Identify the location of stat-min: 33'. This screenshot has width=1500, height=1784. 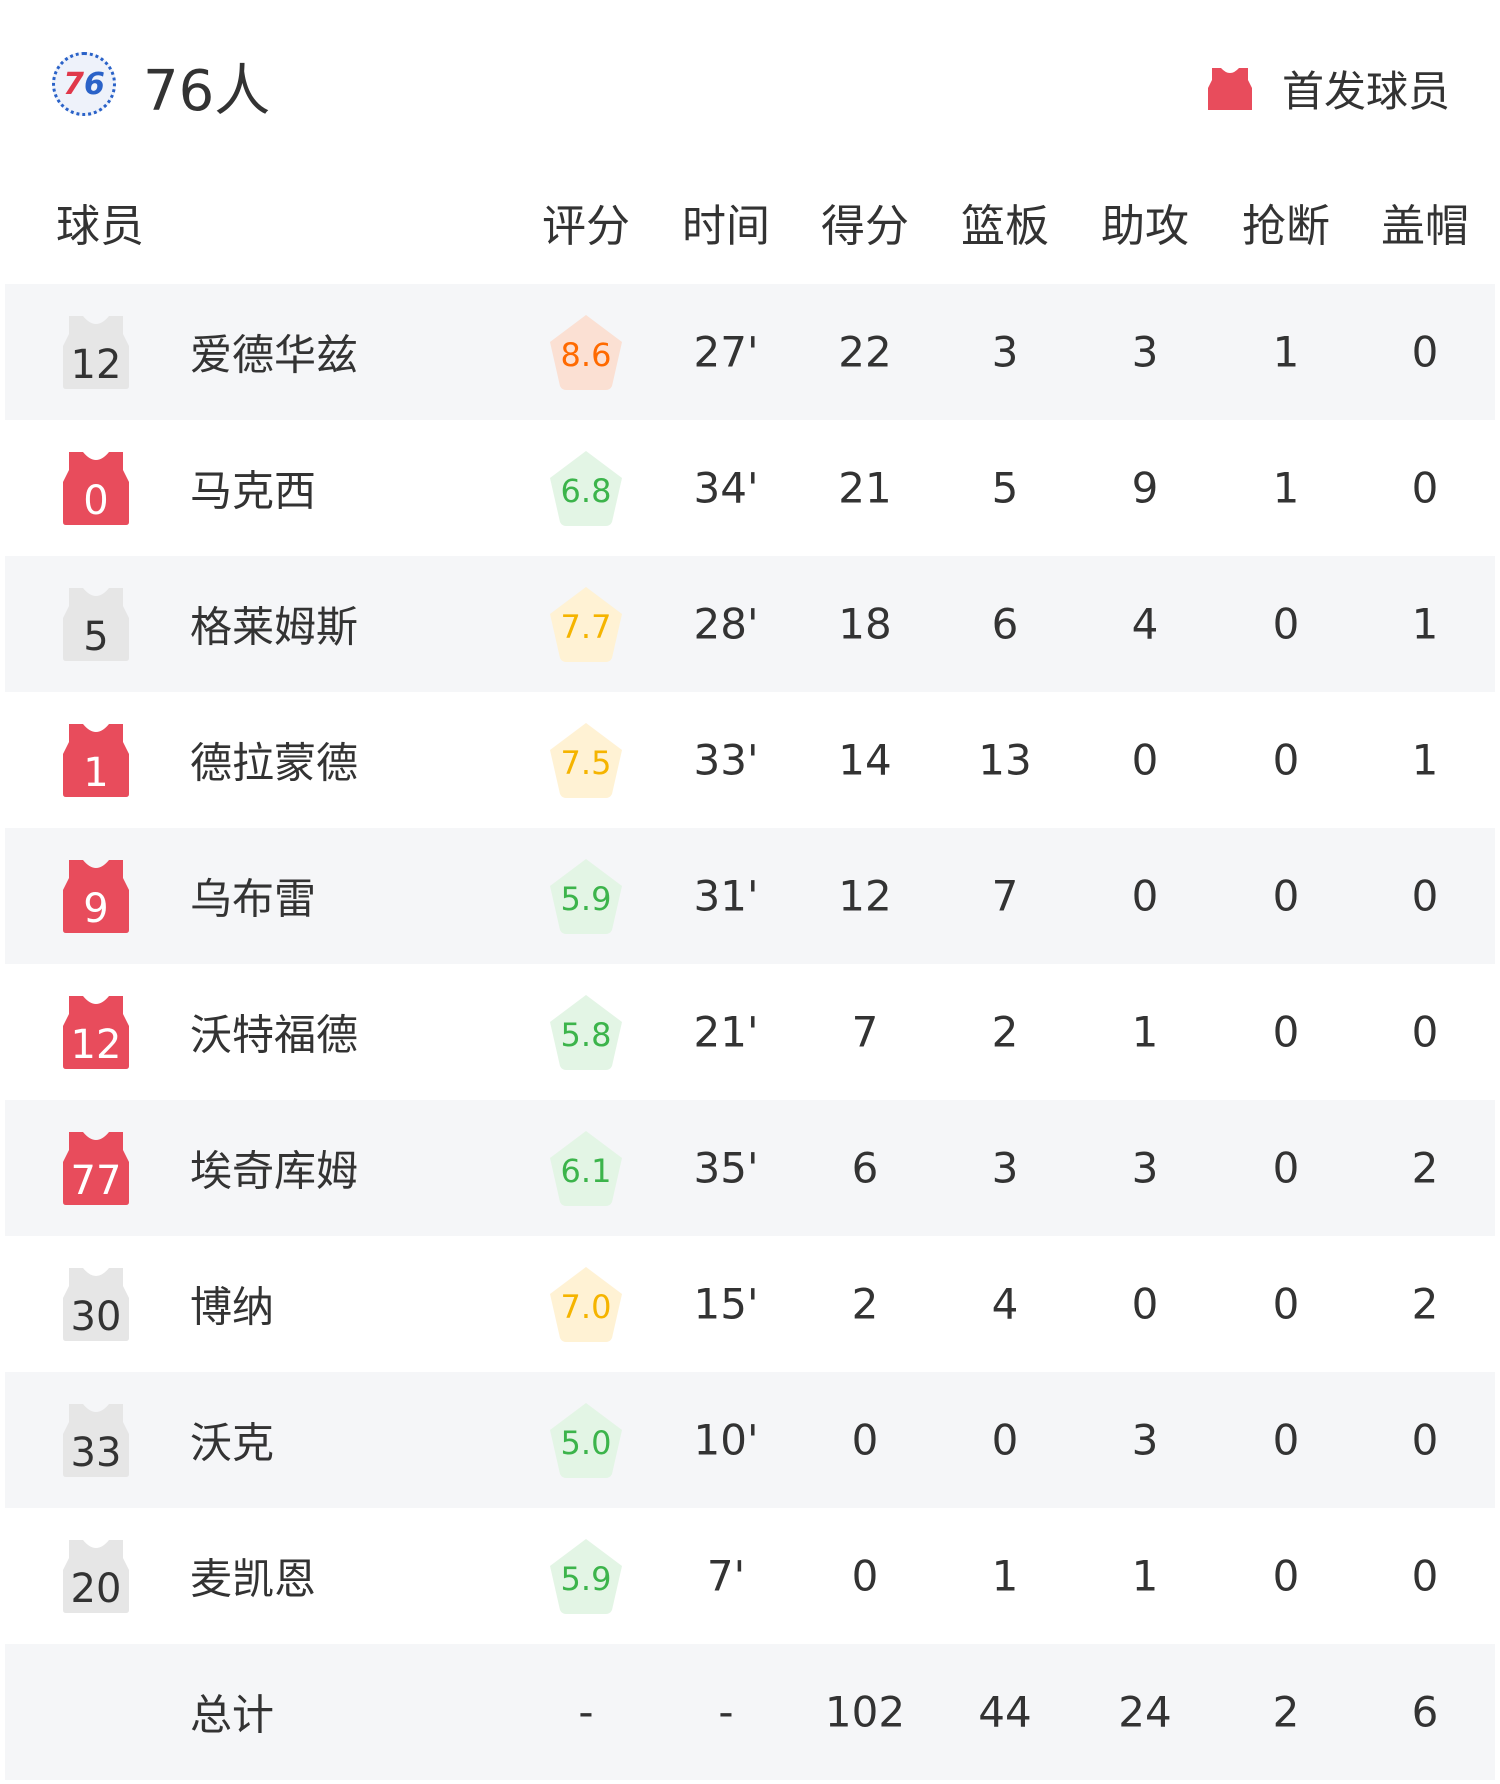
(726, 760).